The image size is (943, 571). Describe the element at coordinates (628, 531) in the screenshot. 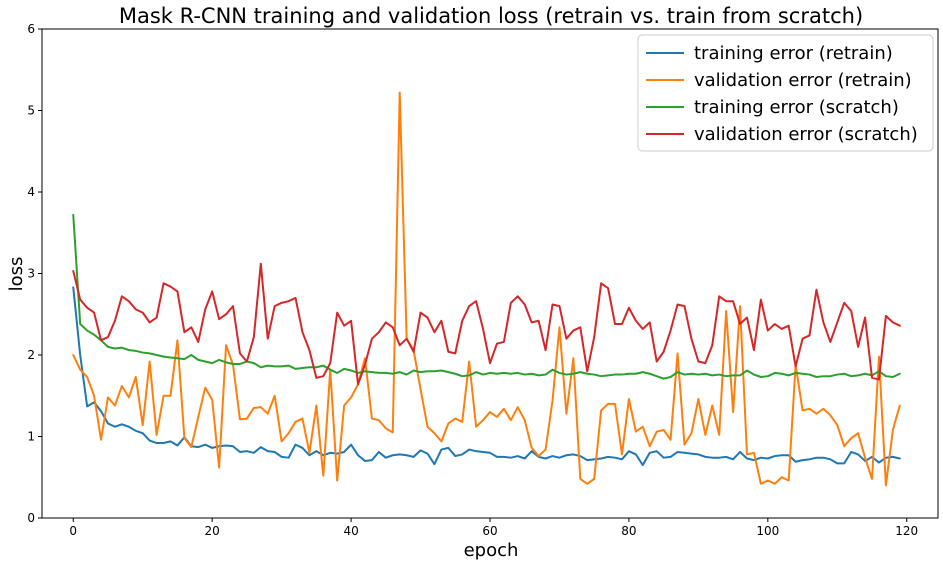

I see `x-tick-label: 80` at that location.